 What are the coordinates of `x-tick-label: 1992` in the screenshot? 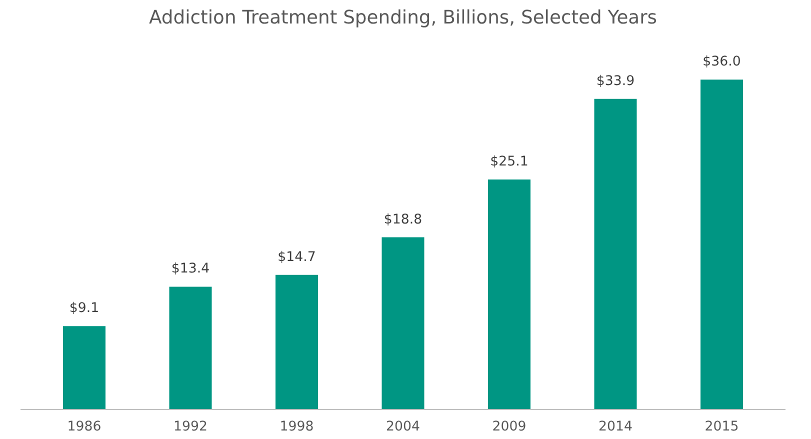 It's located at (191, 427).